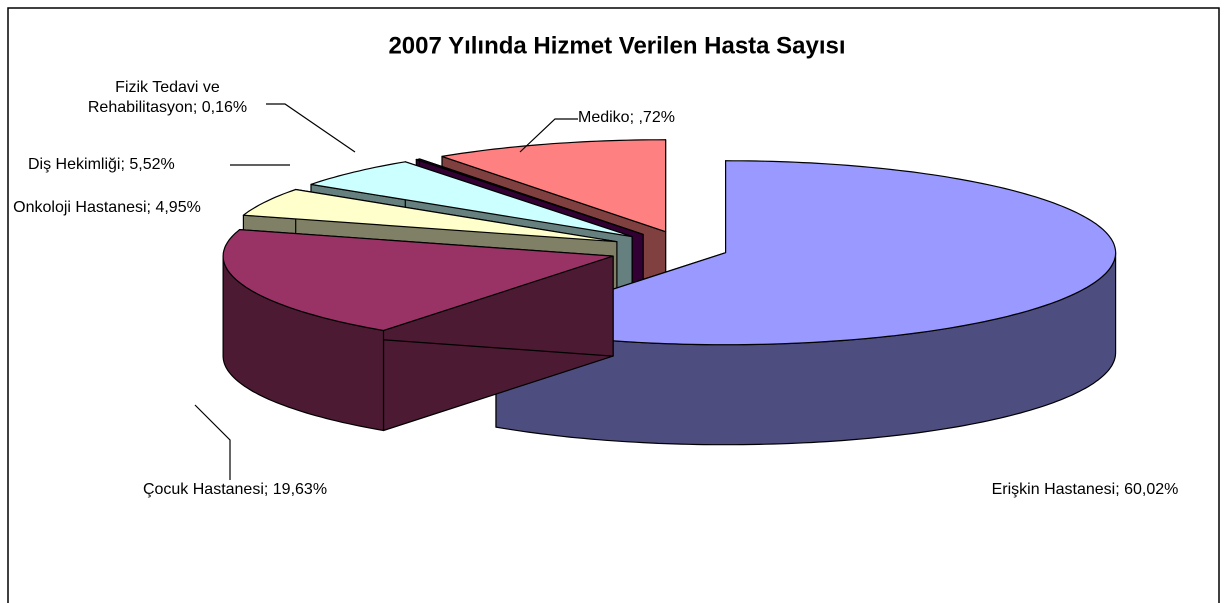 The height and width of the screenshot is (603, 1227). What do you see at coordinates (606, 117) in the screenshot?
I see `slice-label-name: Mediko;` at bounding box center [606, 117].